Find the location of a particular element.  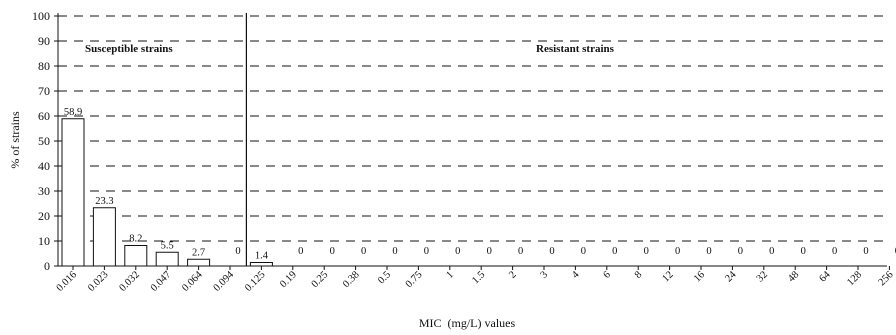

y-tick-label: 100 is located at coordinates (41, 16).